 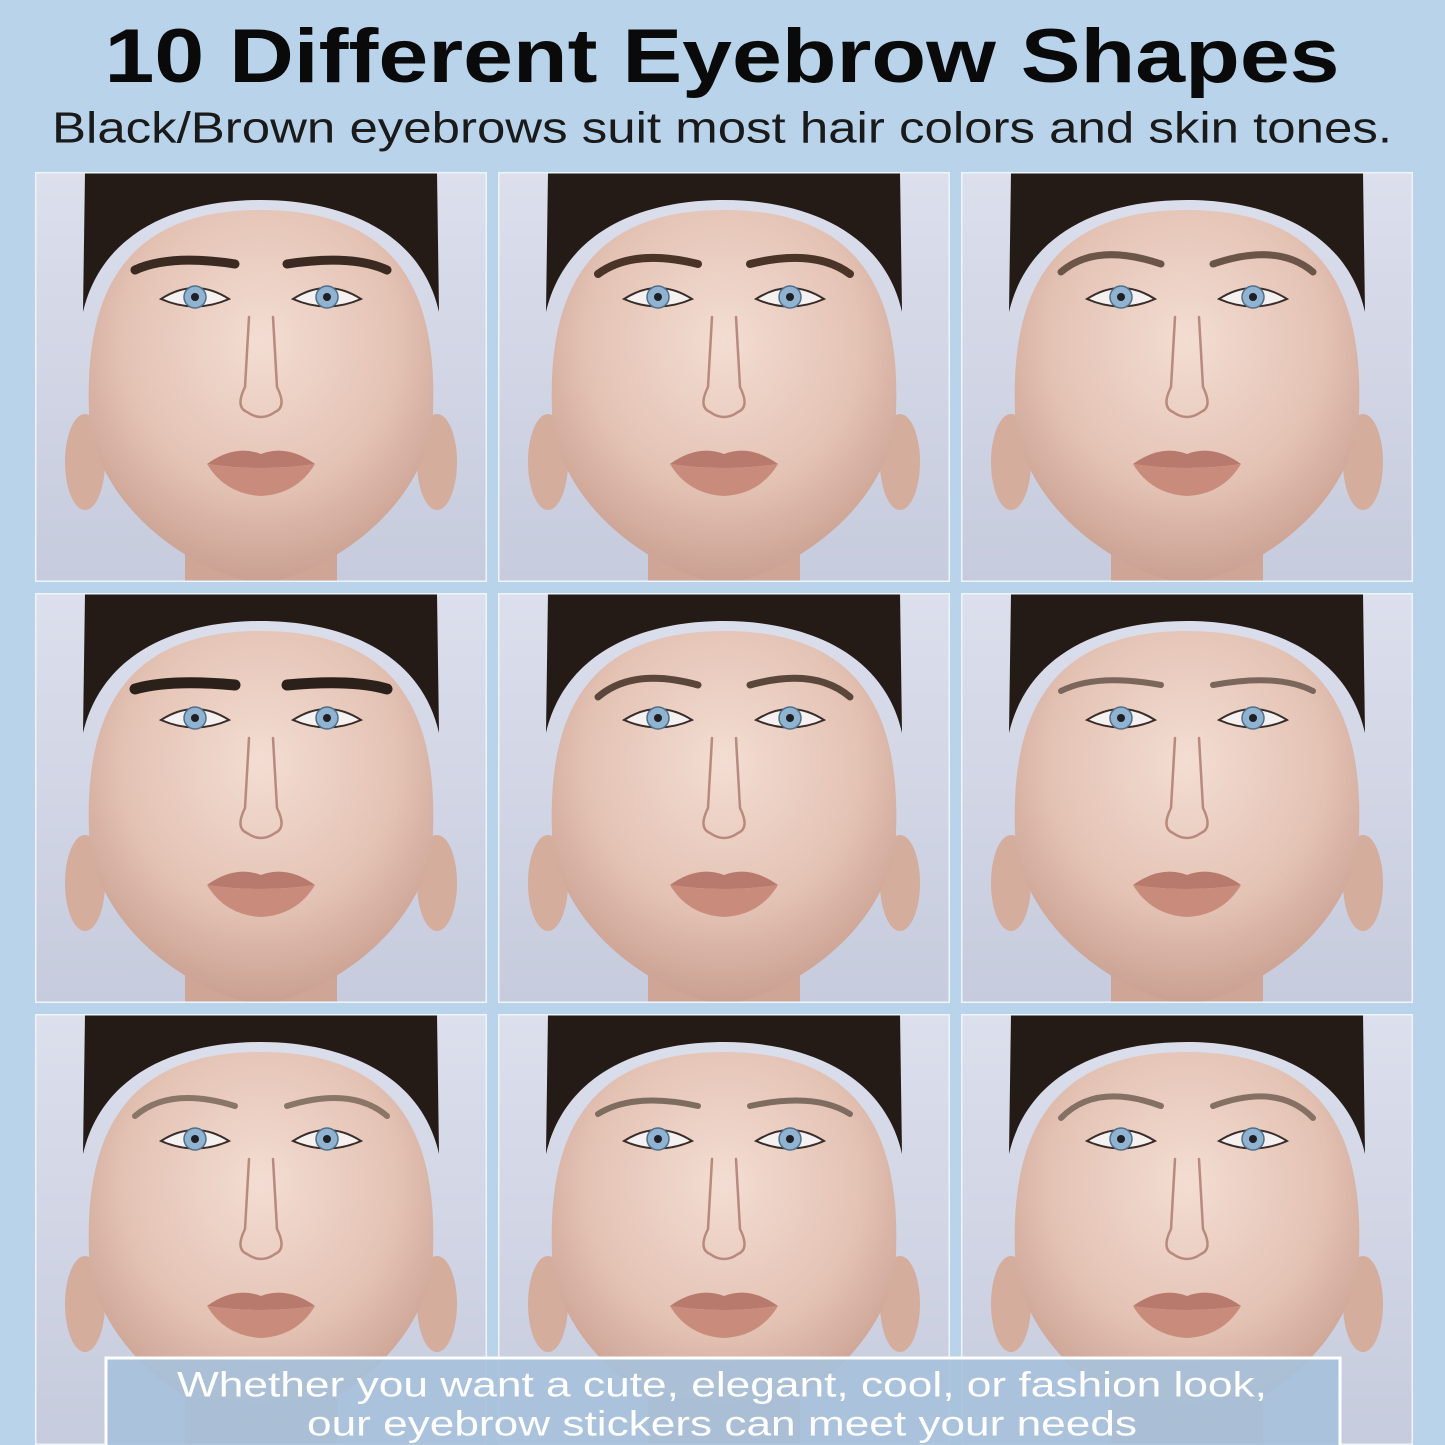 What do you see at coordinates (722, 56) in the screenshot?
I see `title: 10 Different Eyebrow Shapes` at bounding box center [722, 56].